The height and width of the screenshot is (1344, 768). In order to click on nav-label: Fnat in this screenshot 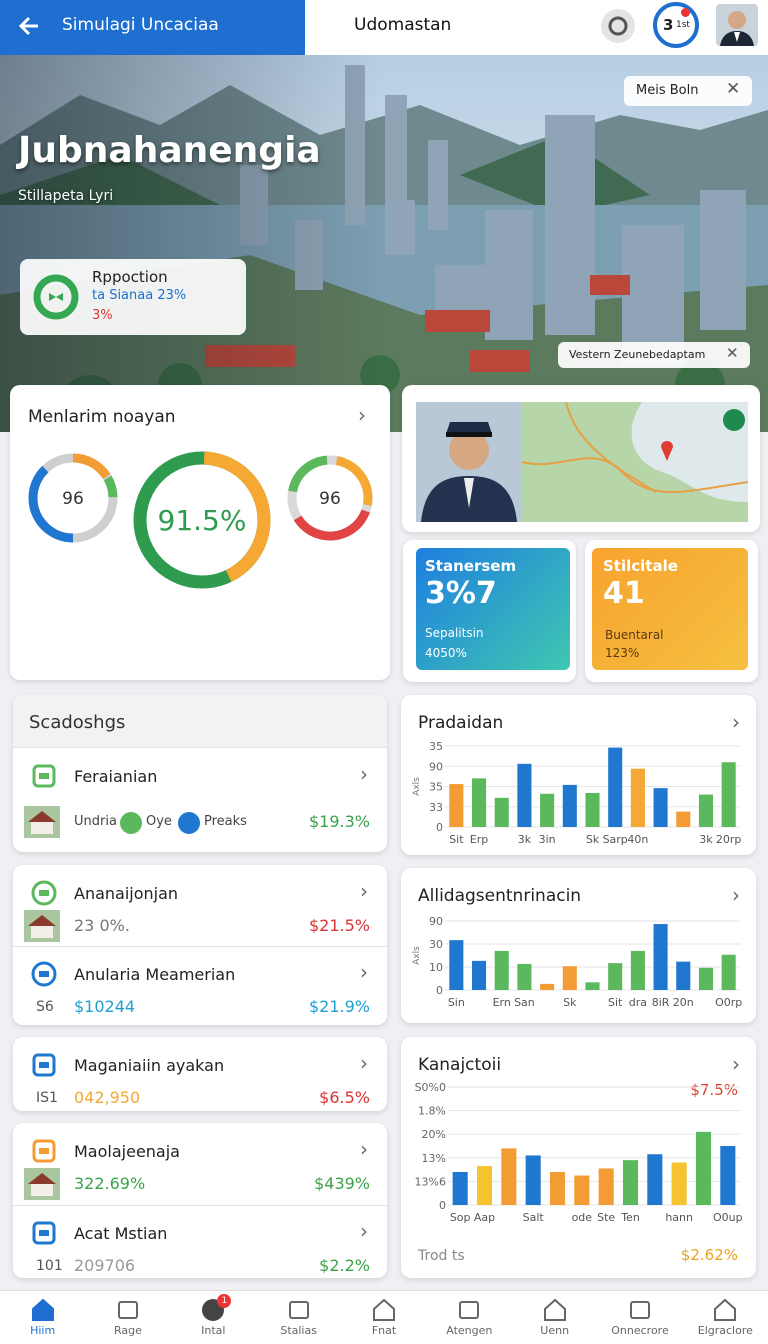, I will do `click(384, 1330)`.